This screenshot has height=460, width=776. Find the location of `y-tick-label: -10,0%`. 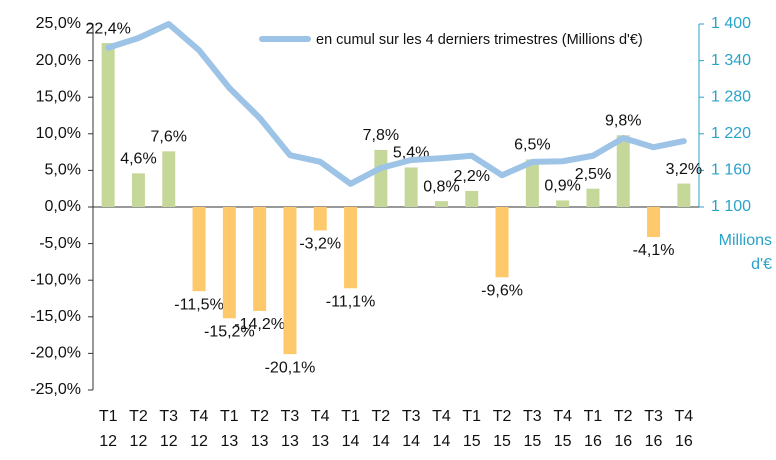

y-tick-label: -10,0% is located at coordinates (55, 279).